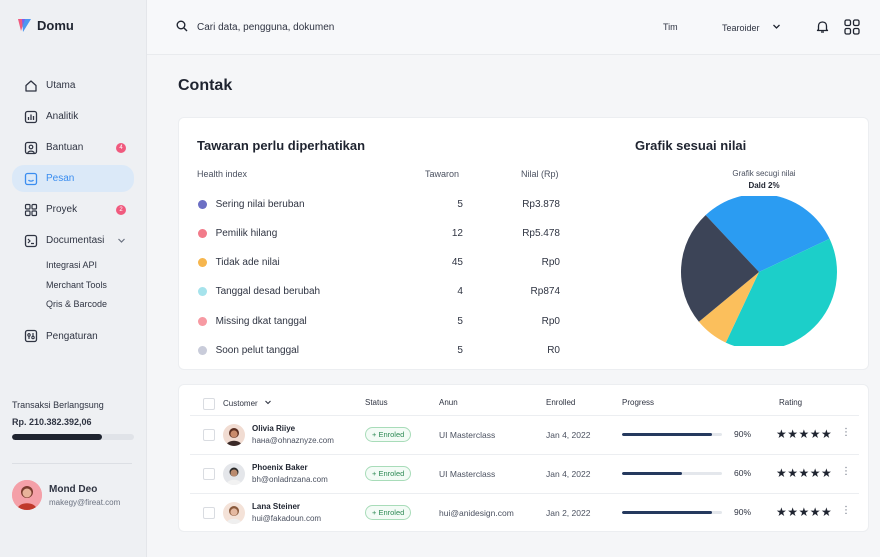  I want to click on domu-logo-icon, so click(24, 25).